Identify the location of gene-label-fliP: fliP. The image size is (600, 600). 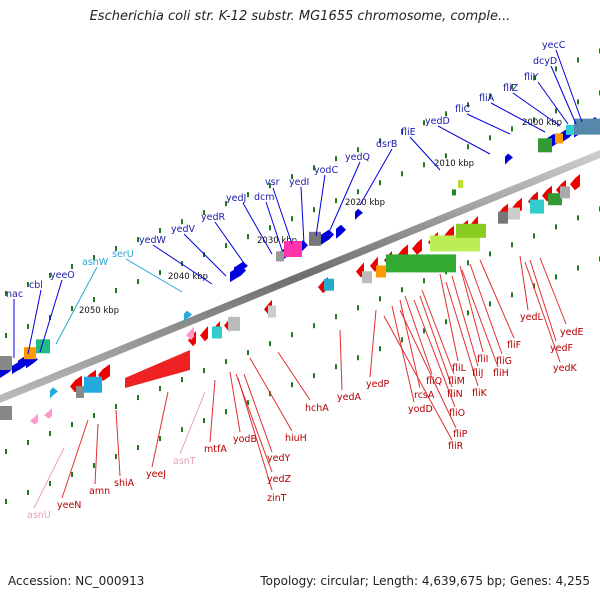
(460, 434).